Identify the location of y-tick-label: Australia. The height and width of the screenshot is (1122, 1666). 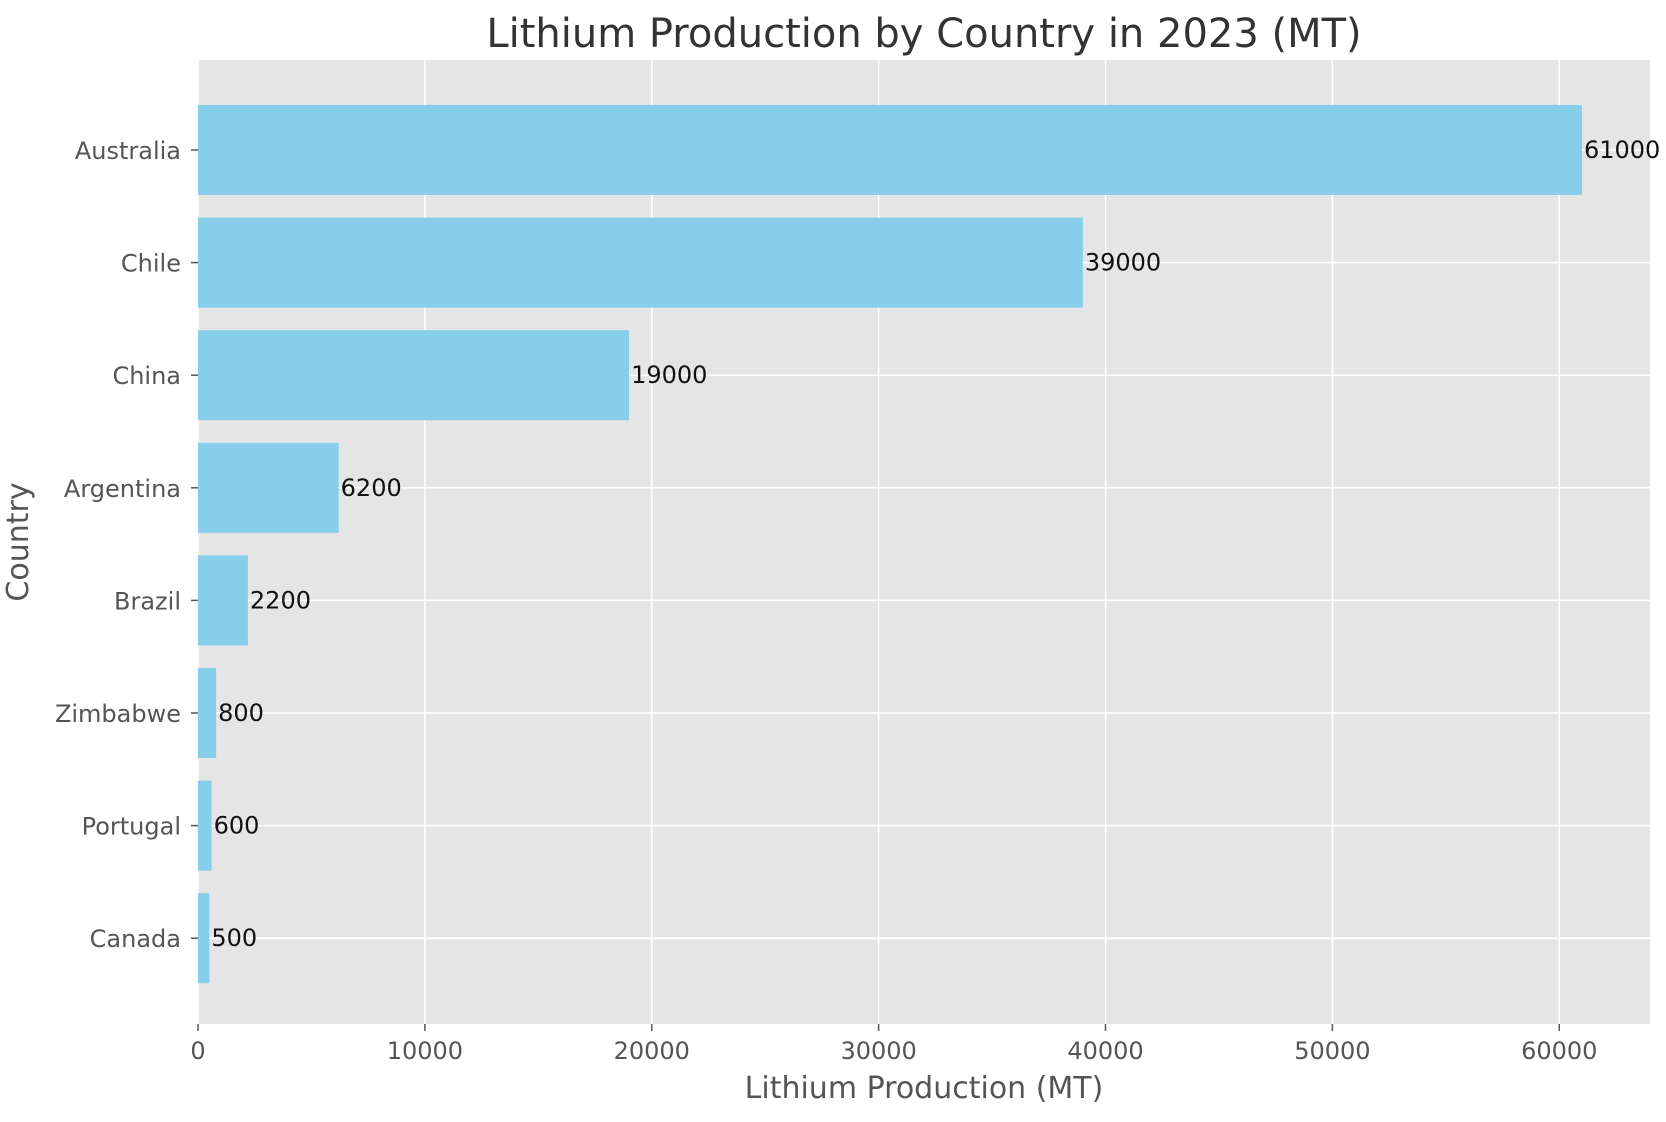
(128, 151).